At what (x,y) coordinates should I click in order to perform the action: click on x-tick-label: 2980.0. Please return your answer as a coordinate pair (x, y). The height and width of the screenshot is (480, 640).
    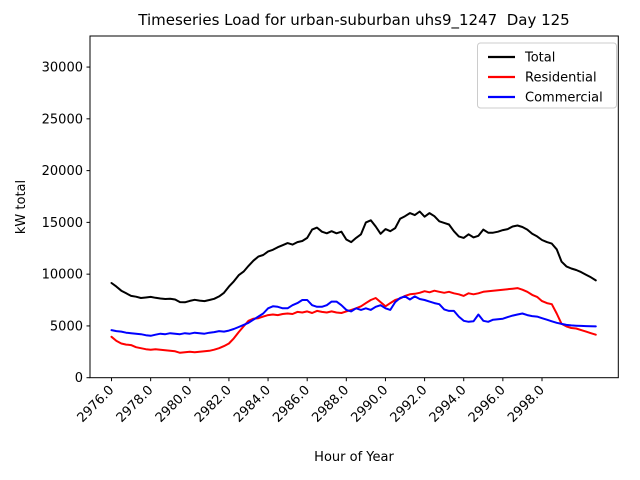
    Looking at the image, I should click on (174, 404).